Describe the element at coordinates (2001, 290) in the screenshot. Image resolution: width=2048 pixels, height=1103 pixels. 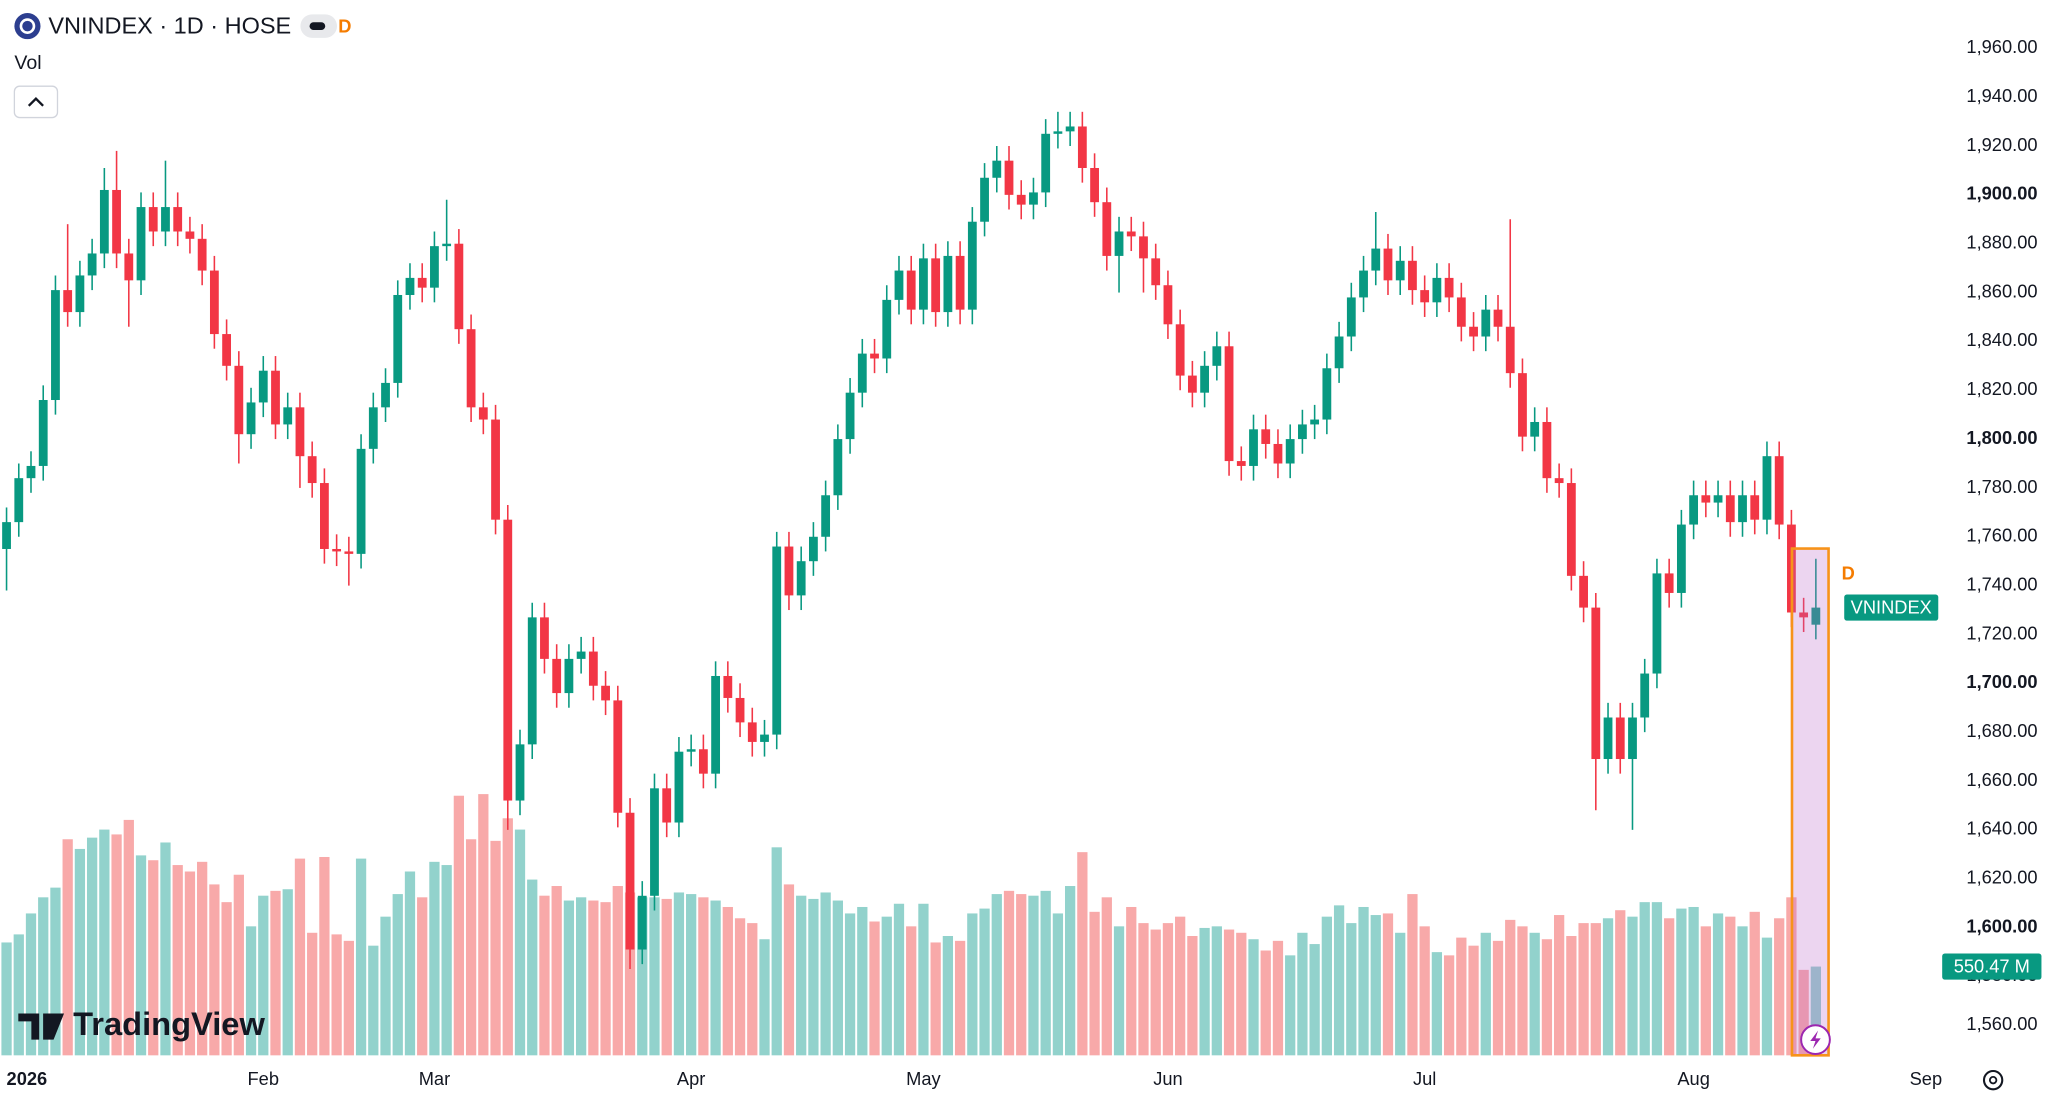
I see `y-tick-label: 1,860.00` at that location.